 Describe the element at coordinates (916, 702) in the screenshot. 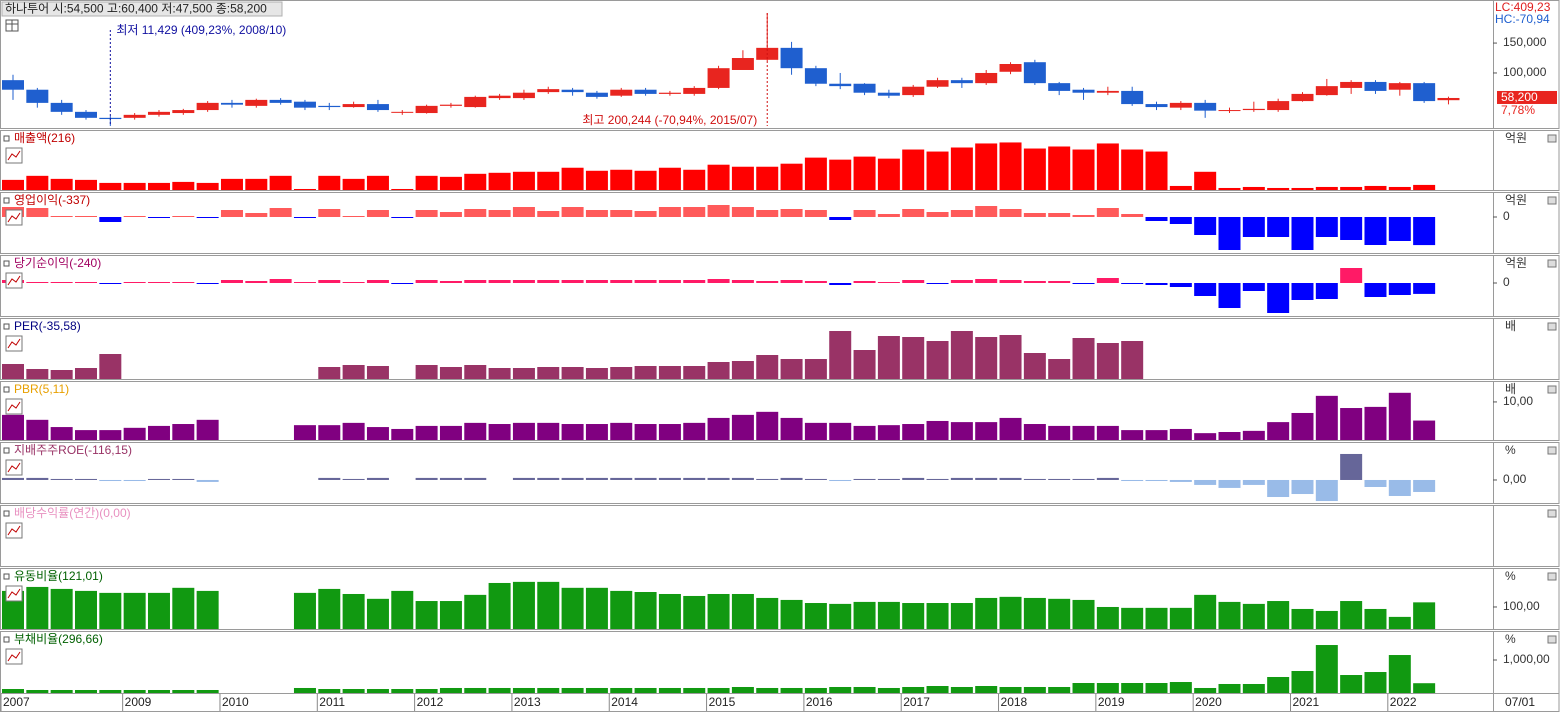

I see `x-tick-label: 2017` at that location.